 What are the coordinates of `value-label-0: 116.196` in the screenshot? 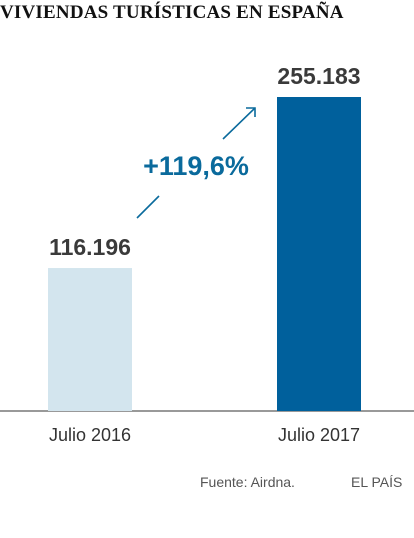 It's located at (90, 247).